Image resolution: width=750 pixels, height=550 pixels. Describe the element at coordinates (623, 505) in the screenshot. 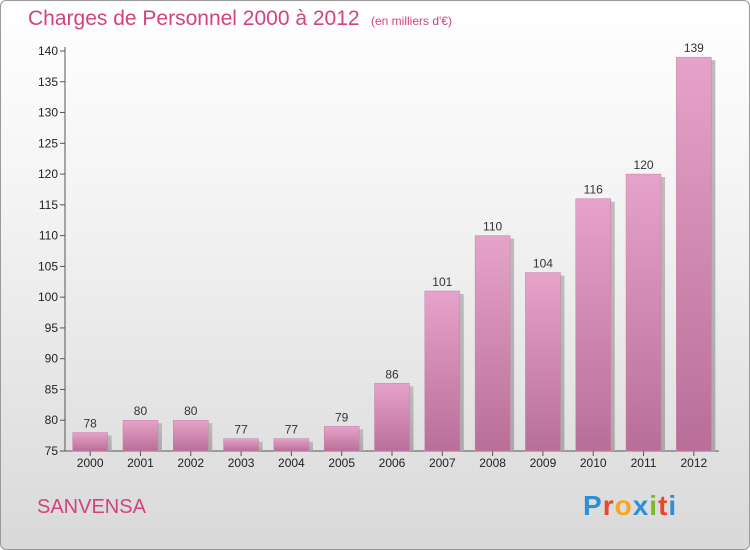

I see `logo-letter: o` at that location.